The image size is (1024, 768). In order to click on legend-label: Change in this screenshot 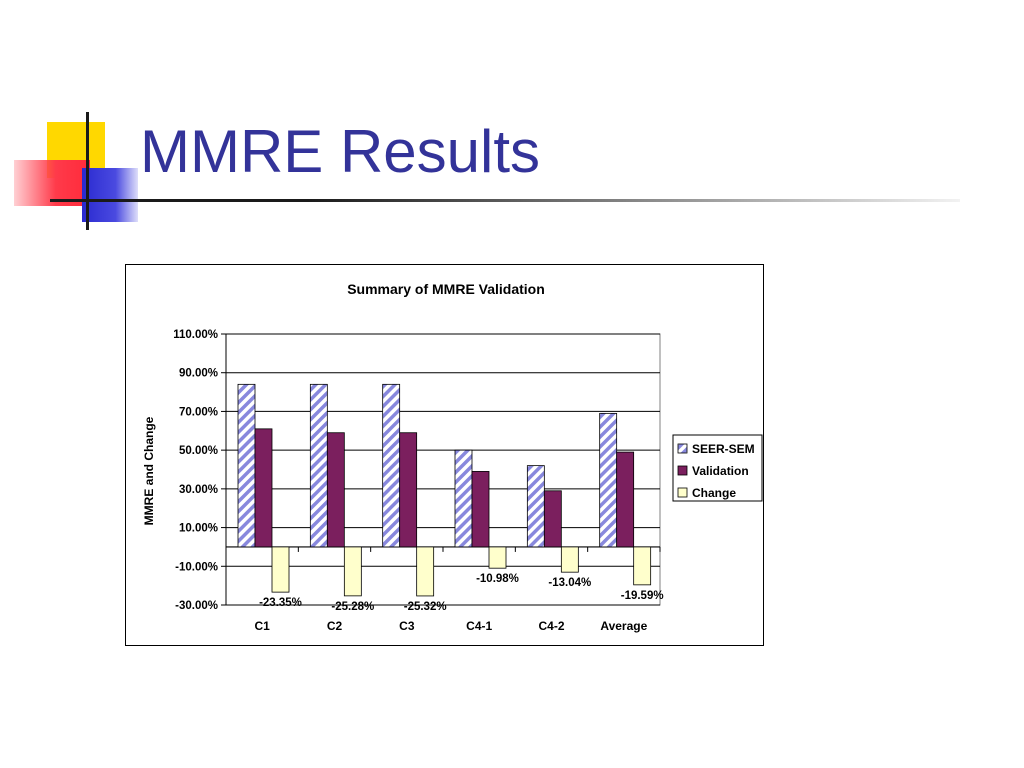, I will do `click(714, 493)`.